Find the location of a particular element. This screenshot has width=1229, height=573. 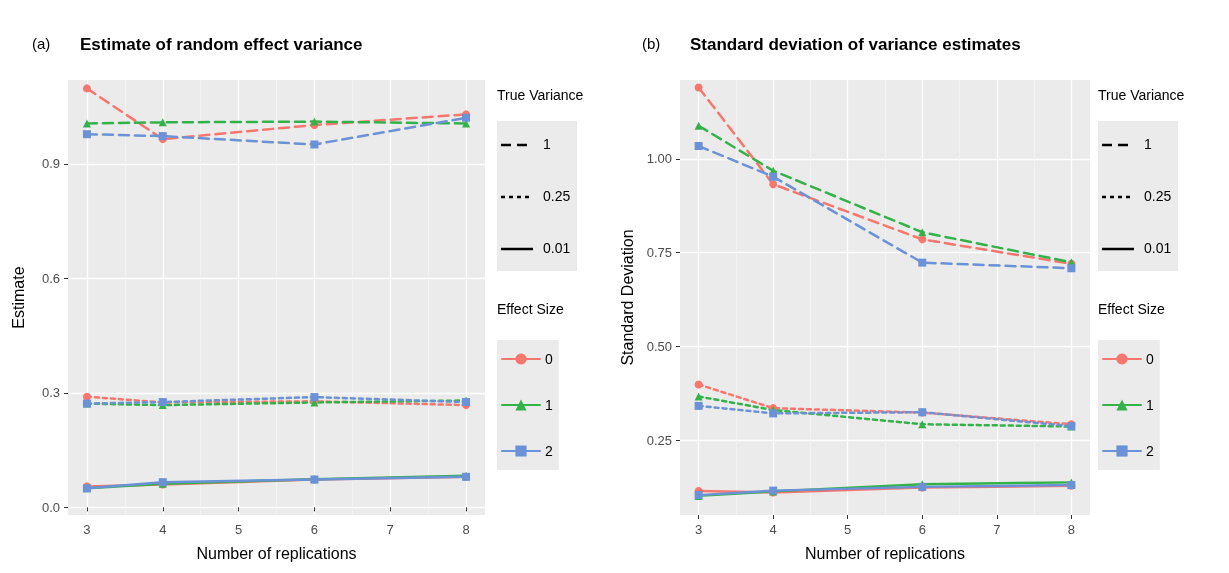

y-axis-title: Standard Deviation is located at coordinates (628, 297).